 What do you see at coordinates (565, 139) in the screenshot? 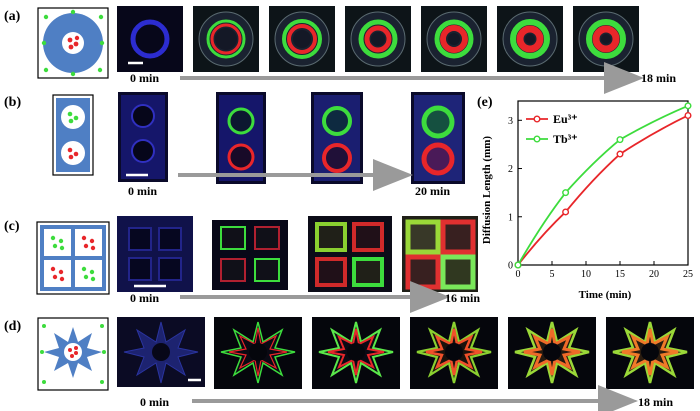
I see `legend-label-1: Tb³⁺` at bounding box center [565, 139].